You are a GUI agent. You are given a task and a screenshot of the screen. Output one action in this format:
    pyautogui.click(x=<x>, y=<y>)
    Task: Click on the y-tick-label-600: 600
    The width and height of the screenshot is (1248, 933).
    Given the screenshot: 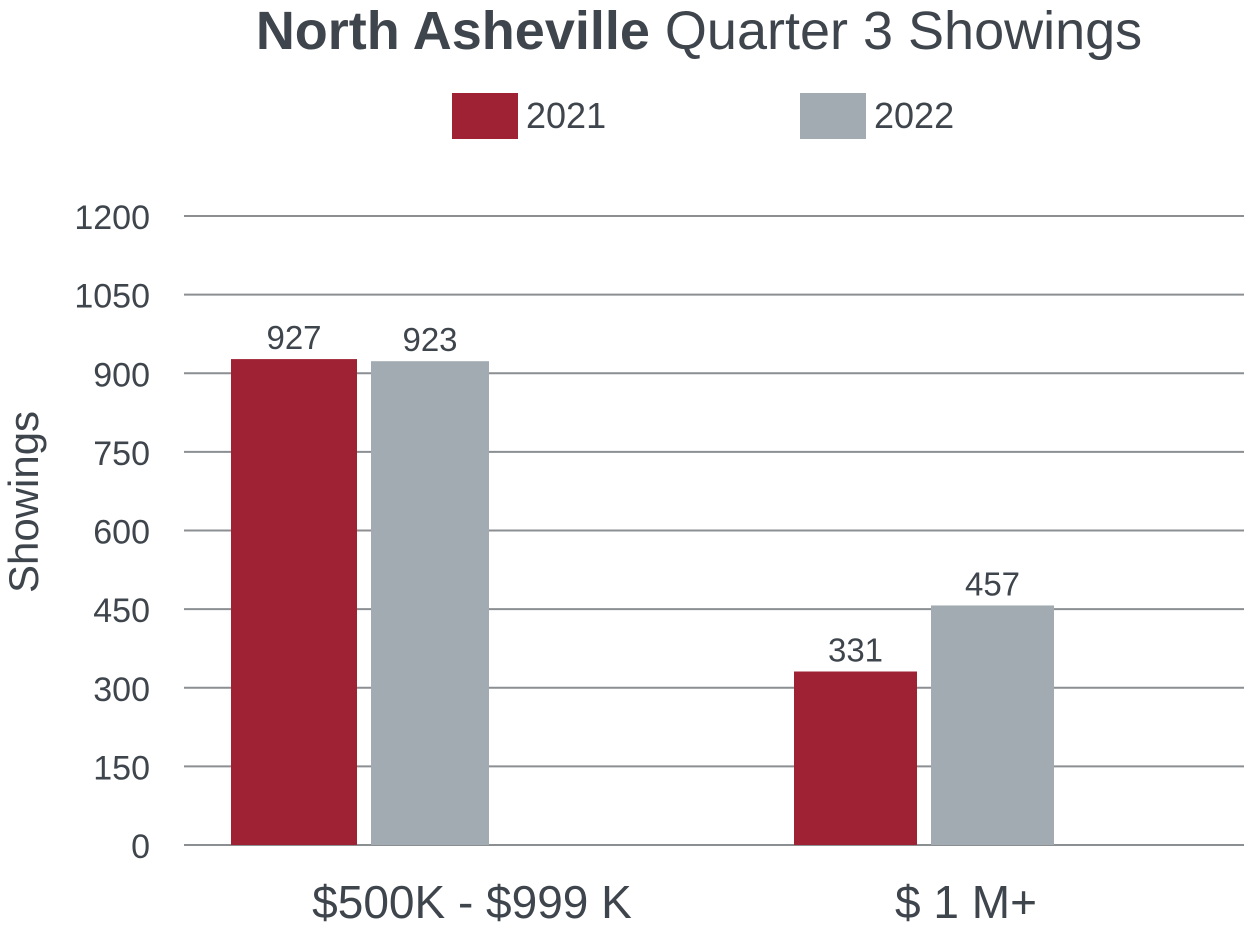 What is the action you would take?
    pyautogui.click(x=121, y=533)
    